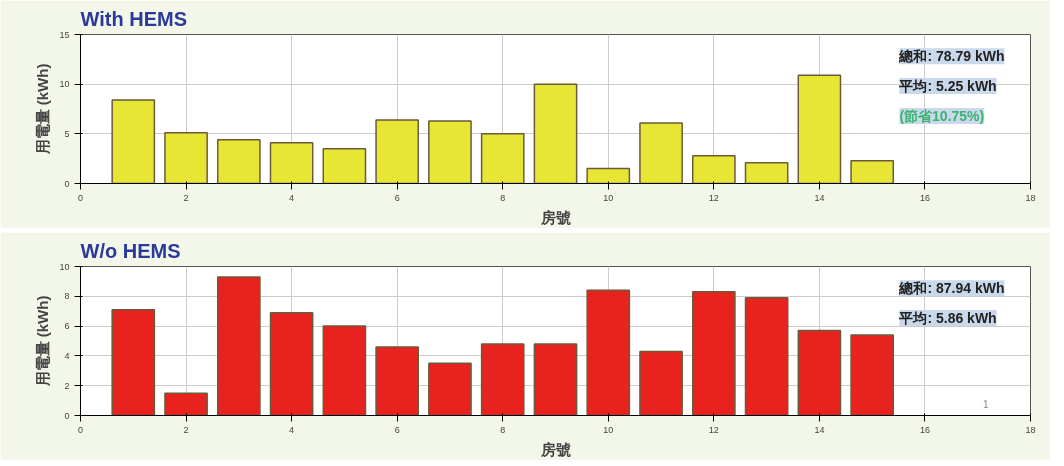  Describe the element at coordinates (67, 385) in the screenshot. I see `y-tick-label: 2` at that location.